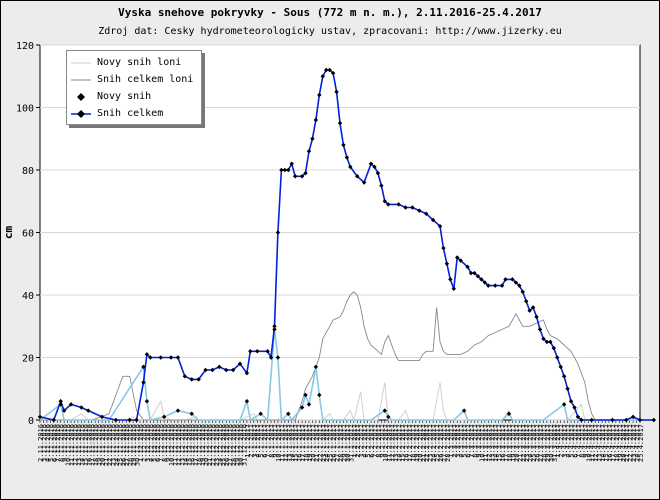  What do you see at coordinates (427, 443) in the screenshot?
I see `x-tick-label: 22.2.2017` at bounding box center [427, 443].